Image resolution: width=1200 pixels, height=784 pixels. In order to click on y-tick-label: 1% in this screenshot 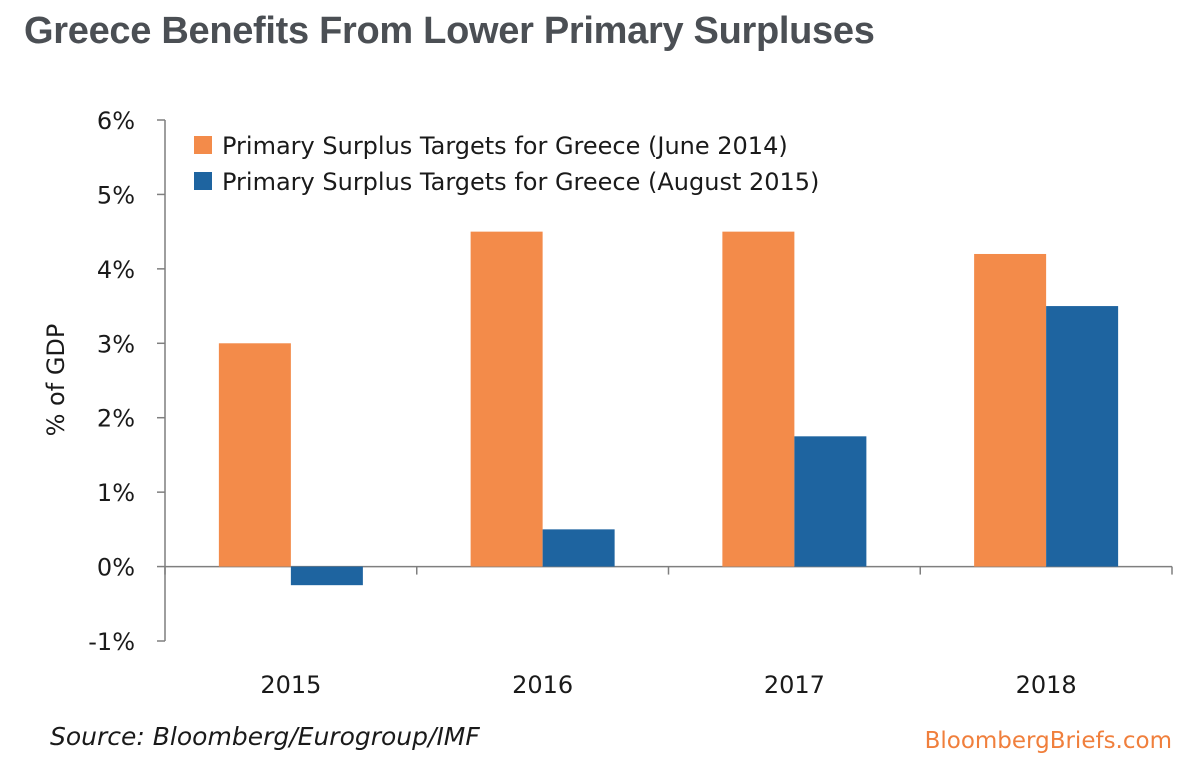, I will do `click(116, 493)`.